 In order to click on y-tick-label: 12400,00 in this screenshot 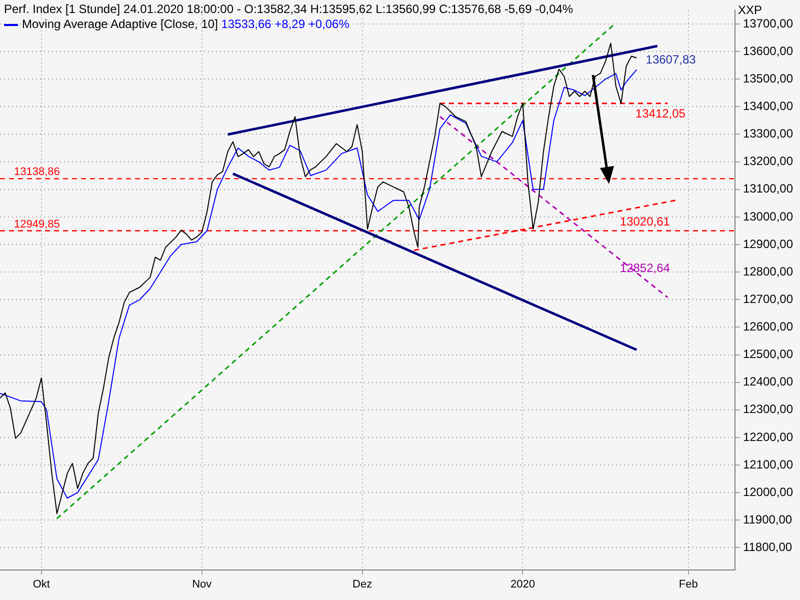, I will do `click(768, 381)`.